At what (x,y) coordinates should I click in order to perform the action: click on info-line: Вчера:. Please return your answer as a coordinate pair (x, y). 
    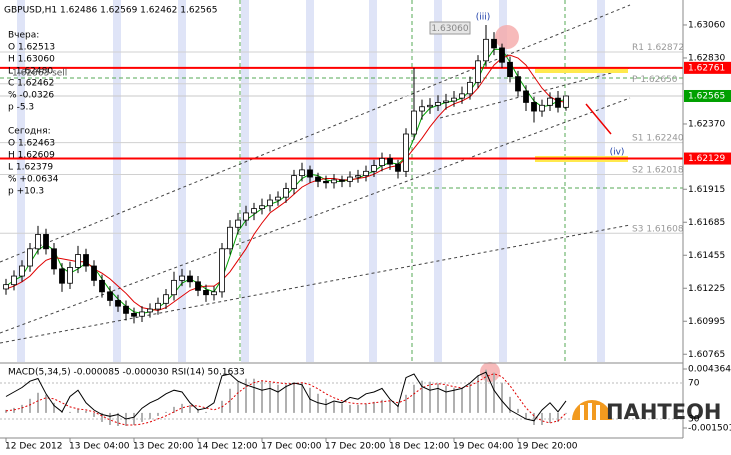
    Looking at the image, I should click on (23, 36).